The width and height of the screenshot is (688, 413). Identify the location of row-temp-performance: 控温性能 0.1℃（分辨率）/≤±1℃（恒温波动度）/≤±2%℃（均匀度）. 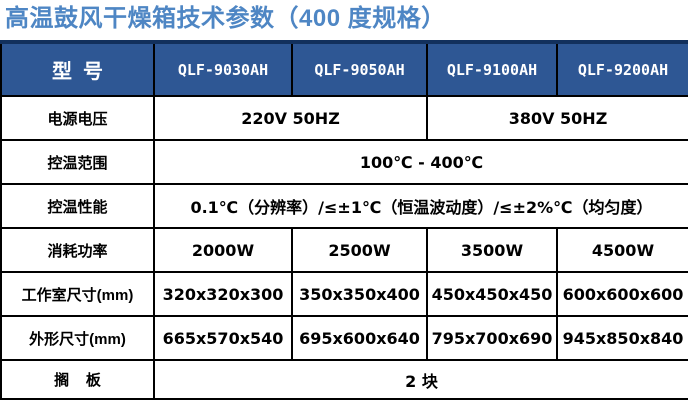
(344, 206).